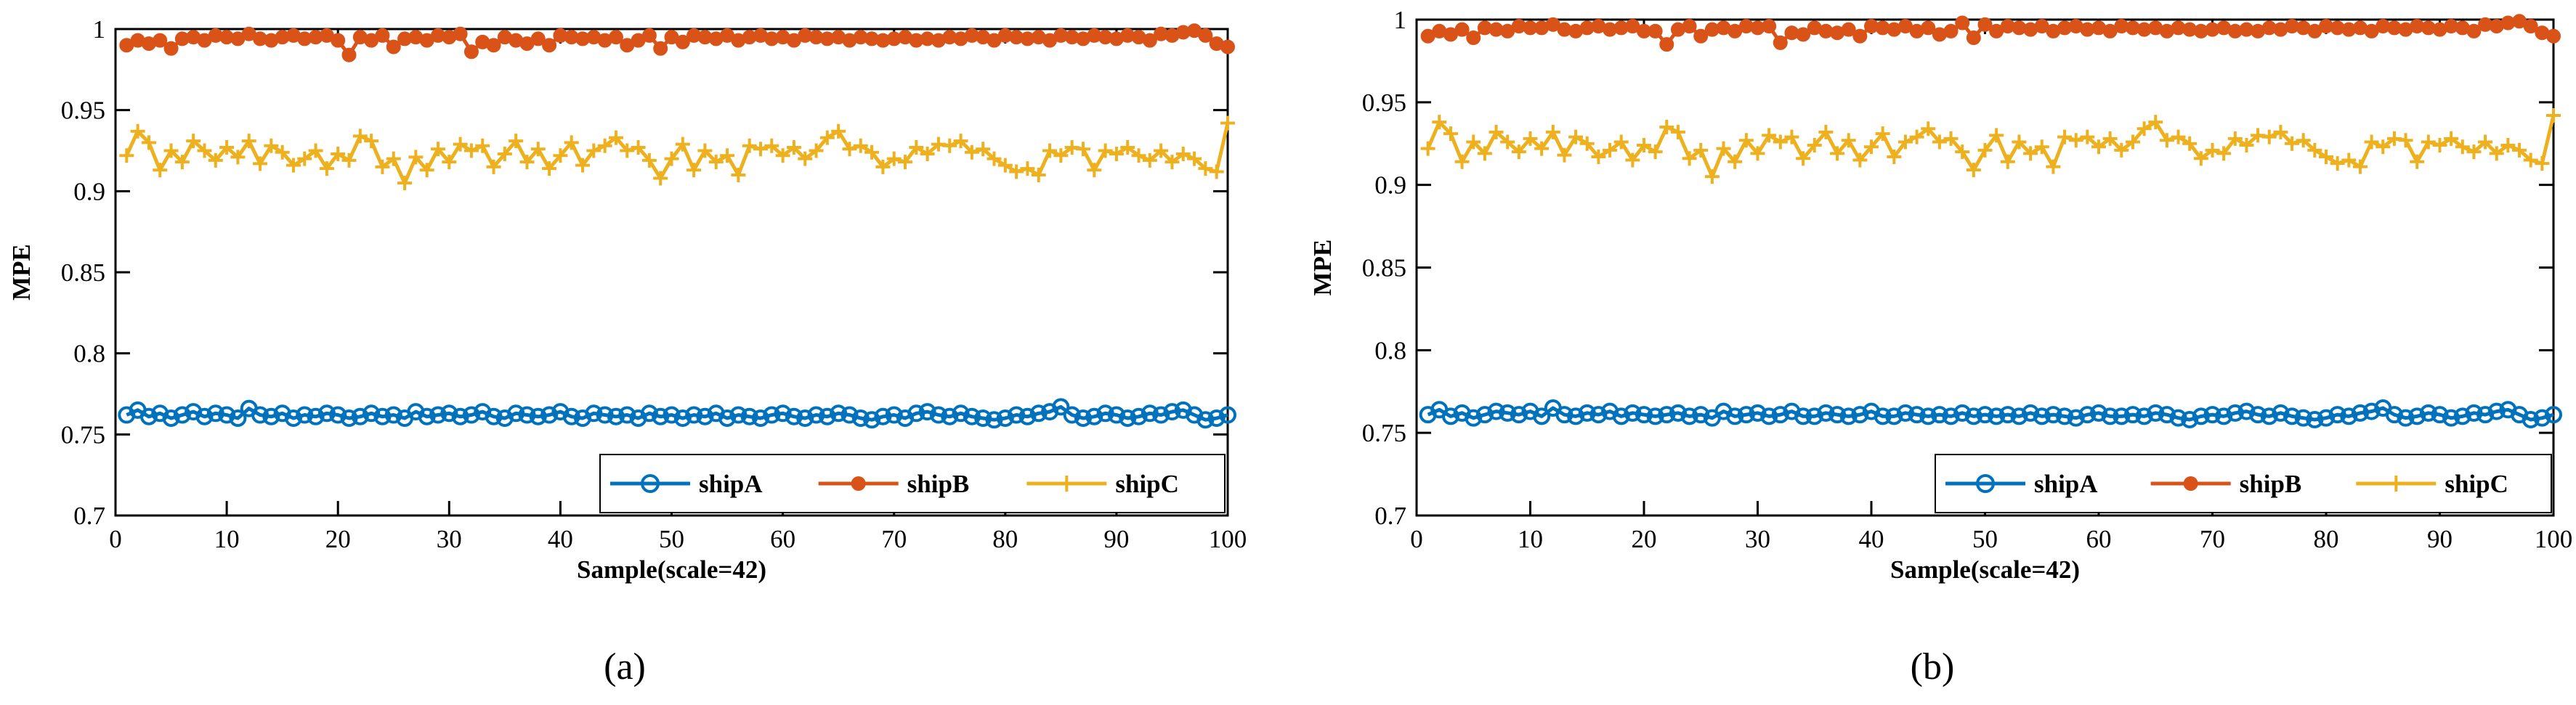 The image size is (2576, 705). I want to click on legend: shipA shipB shipC, so click(912, 483).